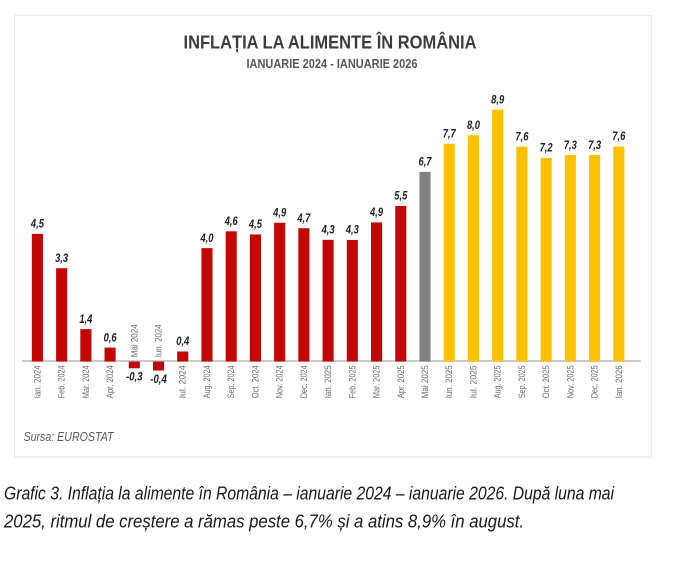  Describe the element at coordinates (62, 381) in the screenshot. I see `svg-text: Feb. 2024` at that location.